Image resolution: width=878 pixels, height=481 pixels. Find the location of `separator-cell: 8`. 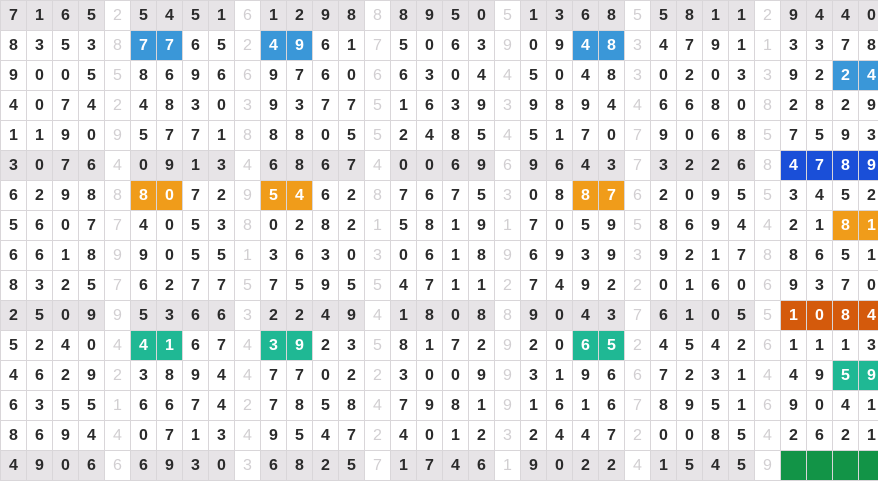

separator-cell: 8 is located at coordinates (508, 316).